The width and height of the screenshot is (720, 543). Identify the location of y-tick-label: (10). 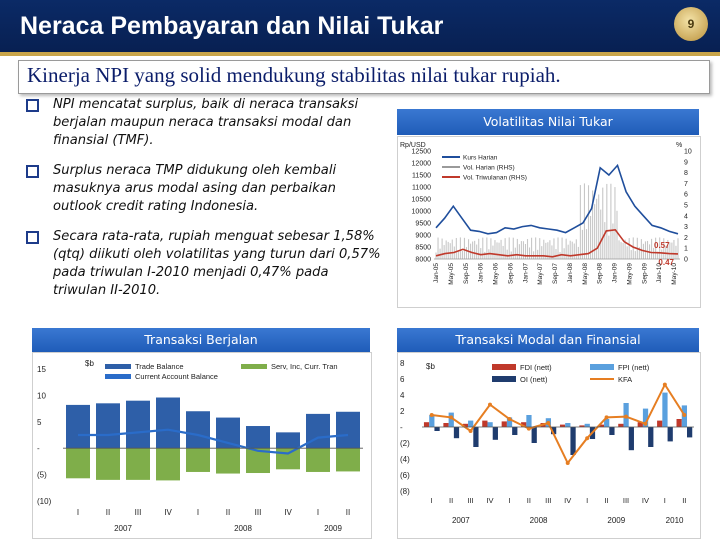
(44, 501).